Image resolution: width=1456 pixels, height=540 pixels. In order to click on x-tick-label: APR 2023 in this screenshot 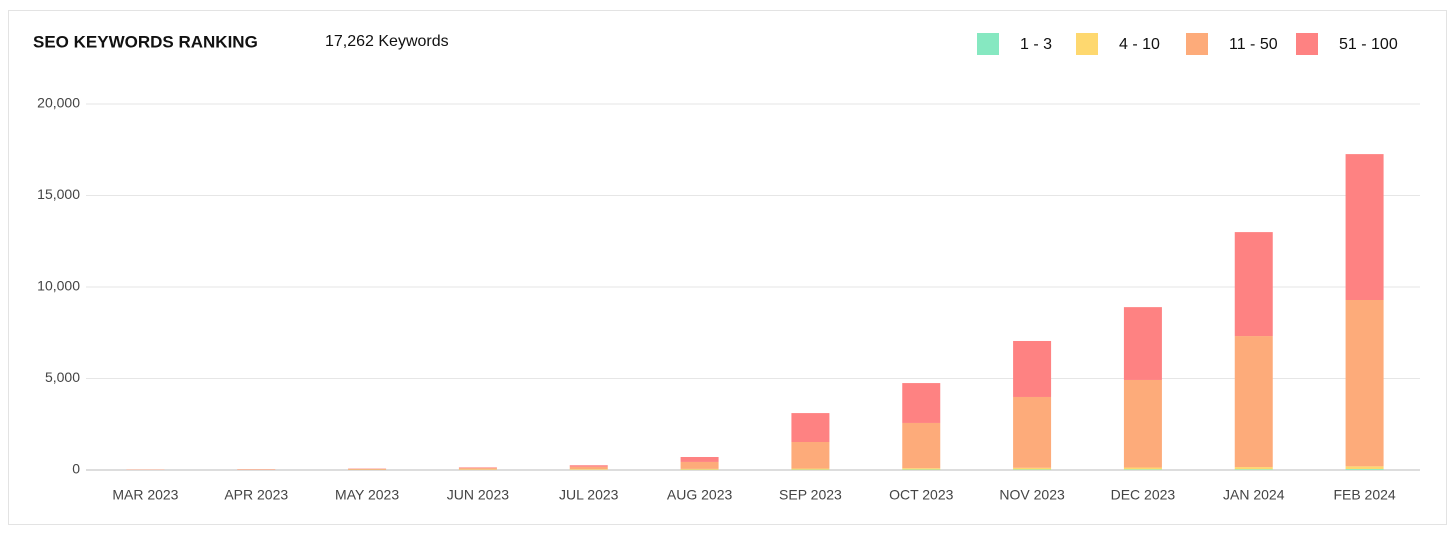, I will do `click(256, 495)`.